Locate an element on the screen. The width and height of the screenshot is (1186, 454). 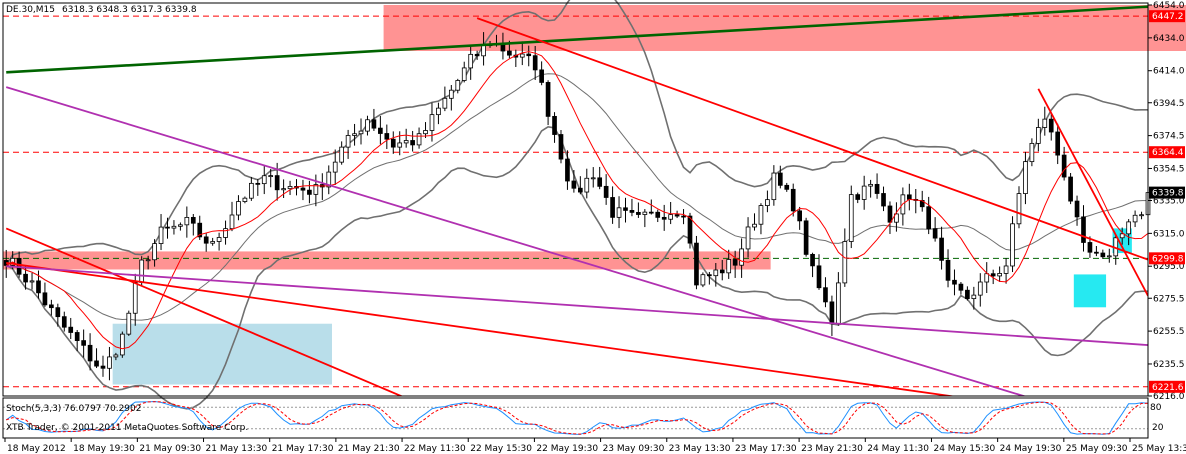
ohlc-readout: 6318.3 6348.3 6317.3 6339.8 is located at coordinates (129, 10).